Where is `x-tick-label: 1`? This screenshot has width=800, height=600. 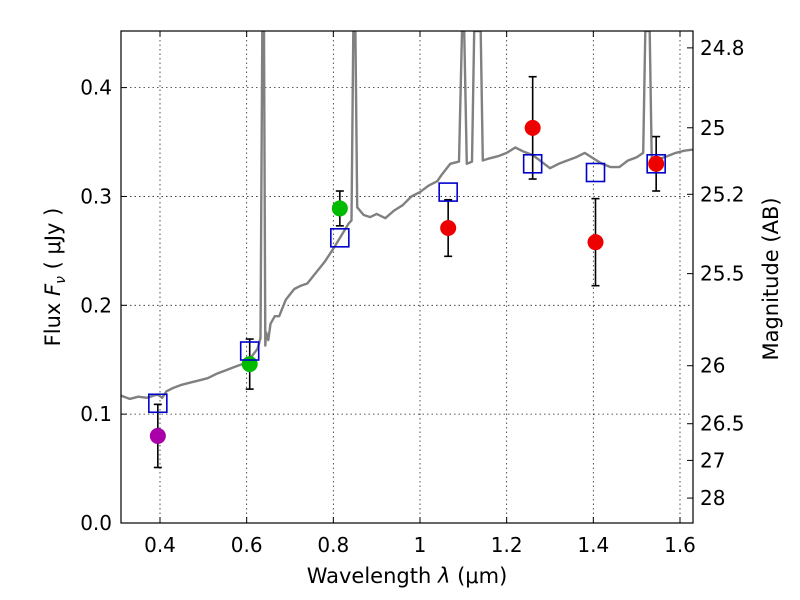
x-tick-label: 1 is located at coordinates (420, 545).